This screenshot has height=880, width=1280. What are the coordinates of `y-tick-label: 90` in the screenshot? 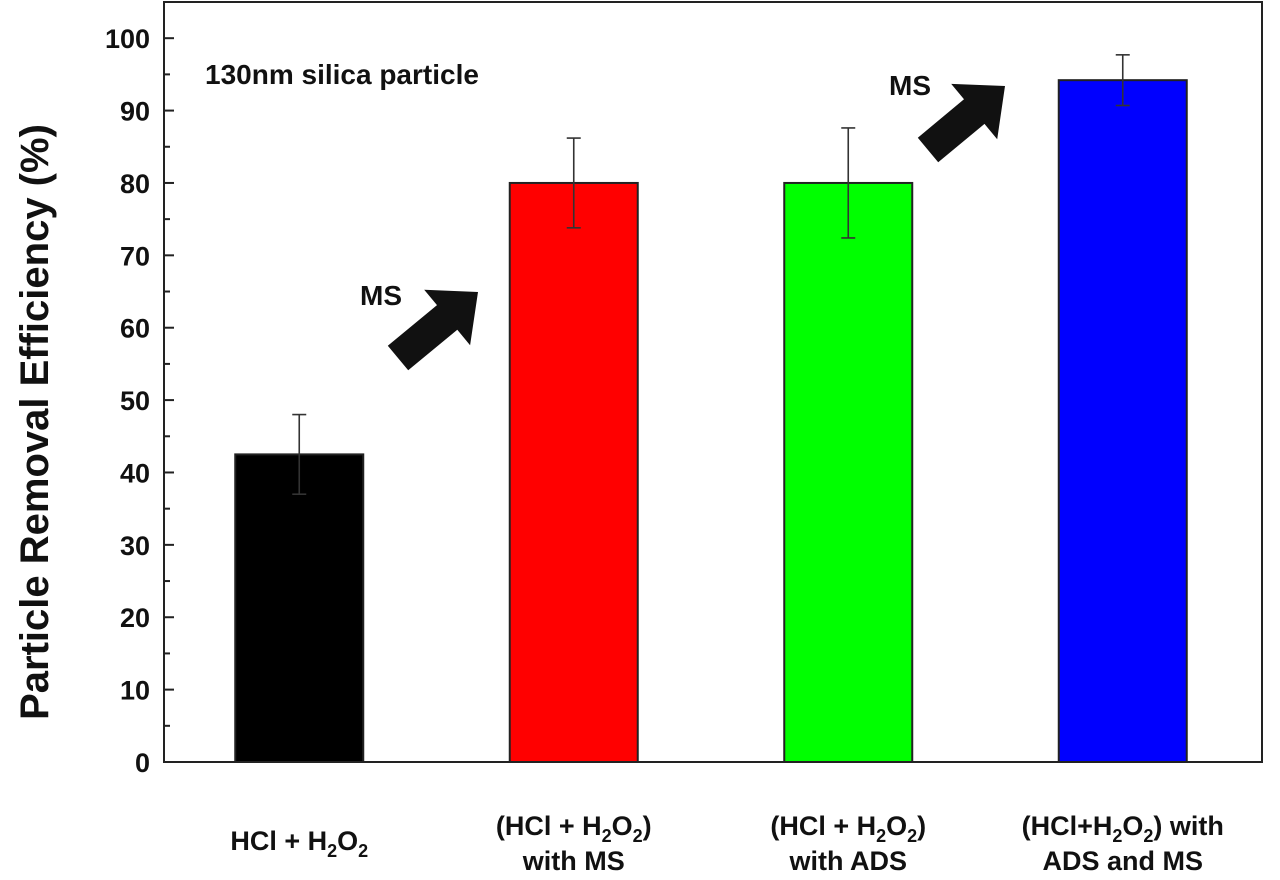 It's located at (135, 112).